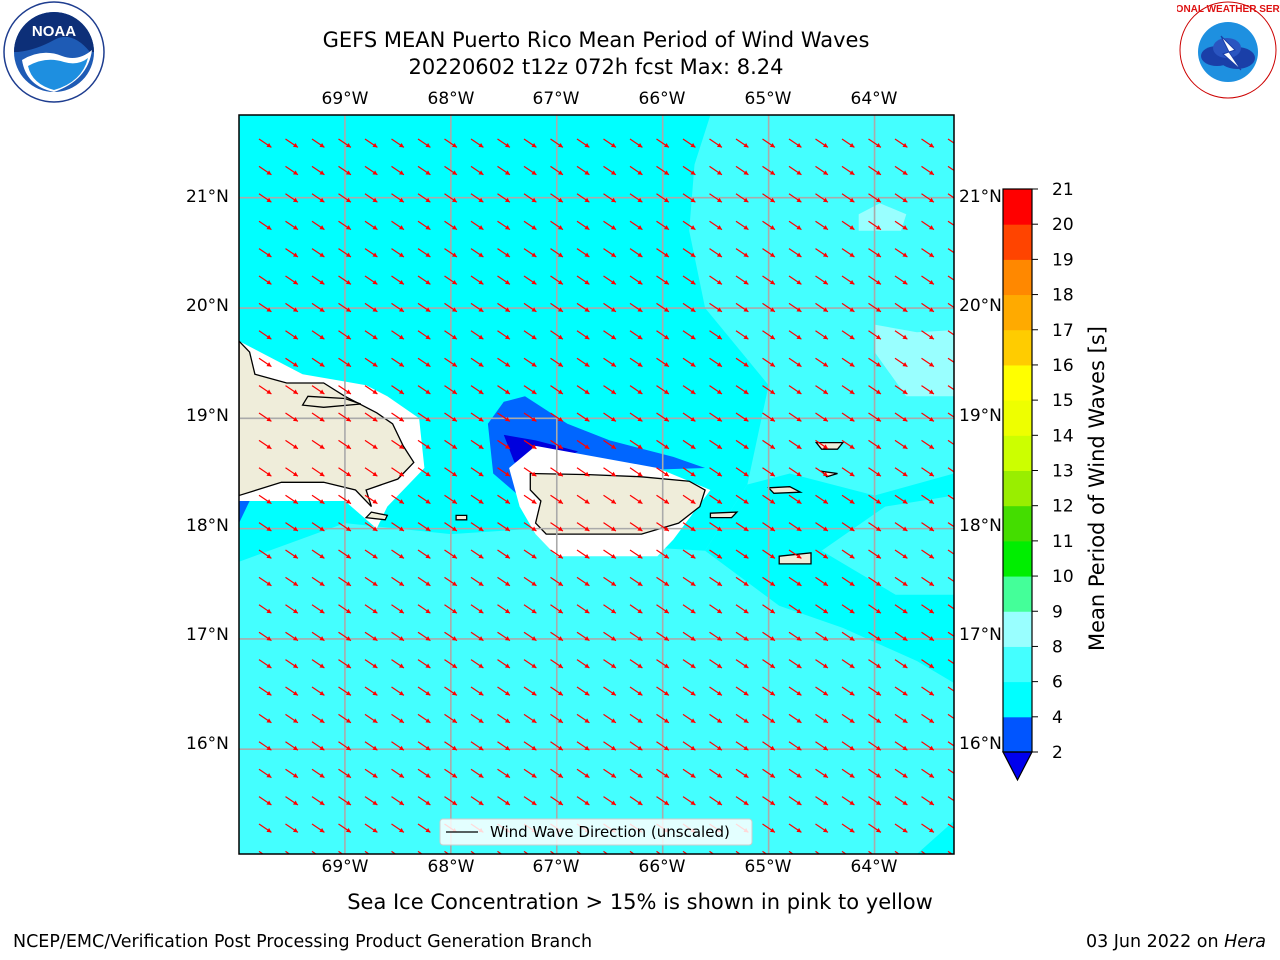 Image resolution: width=1280 pixels, height=960 pixels. What do you see at coordinates (1063, 366) in the screenshot?
I see `colorbar-tick-label-11: 16` at bounding box center [1063, 366].